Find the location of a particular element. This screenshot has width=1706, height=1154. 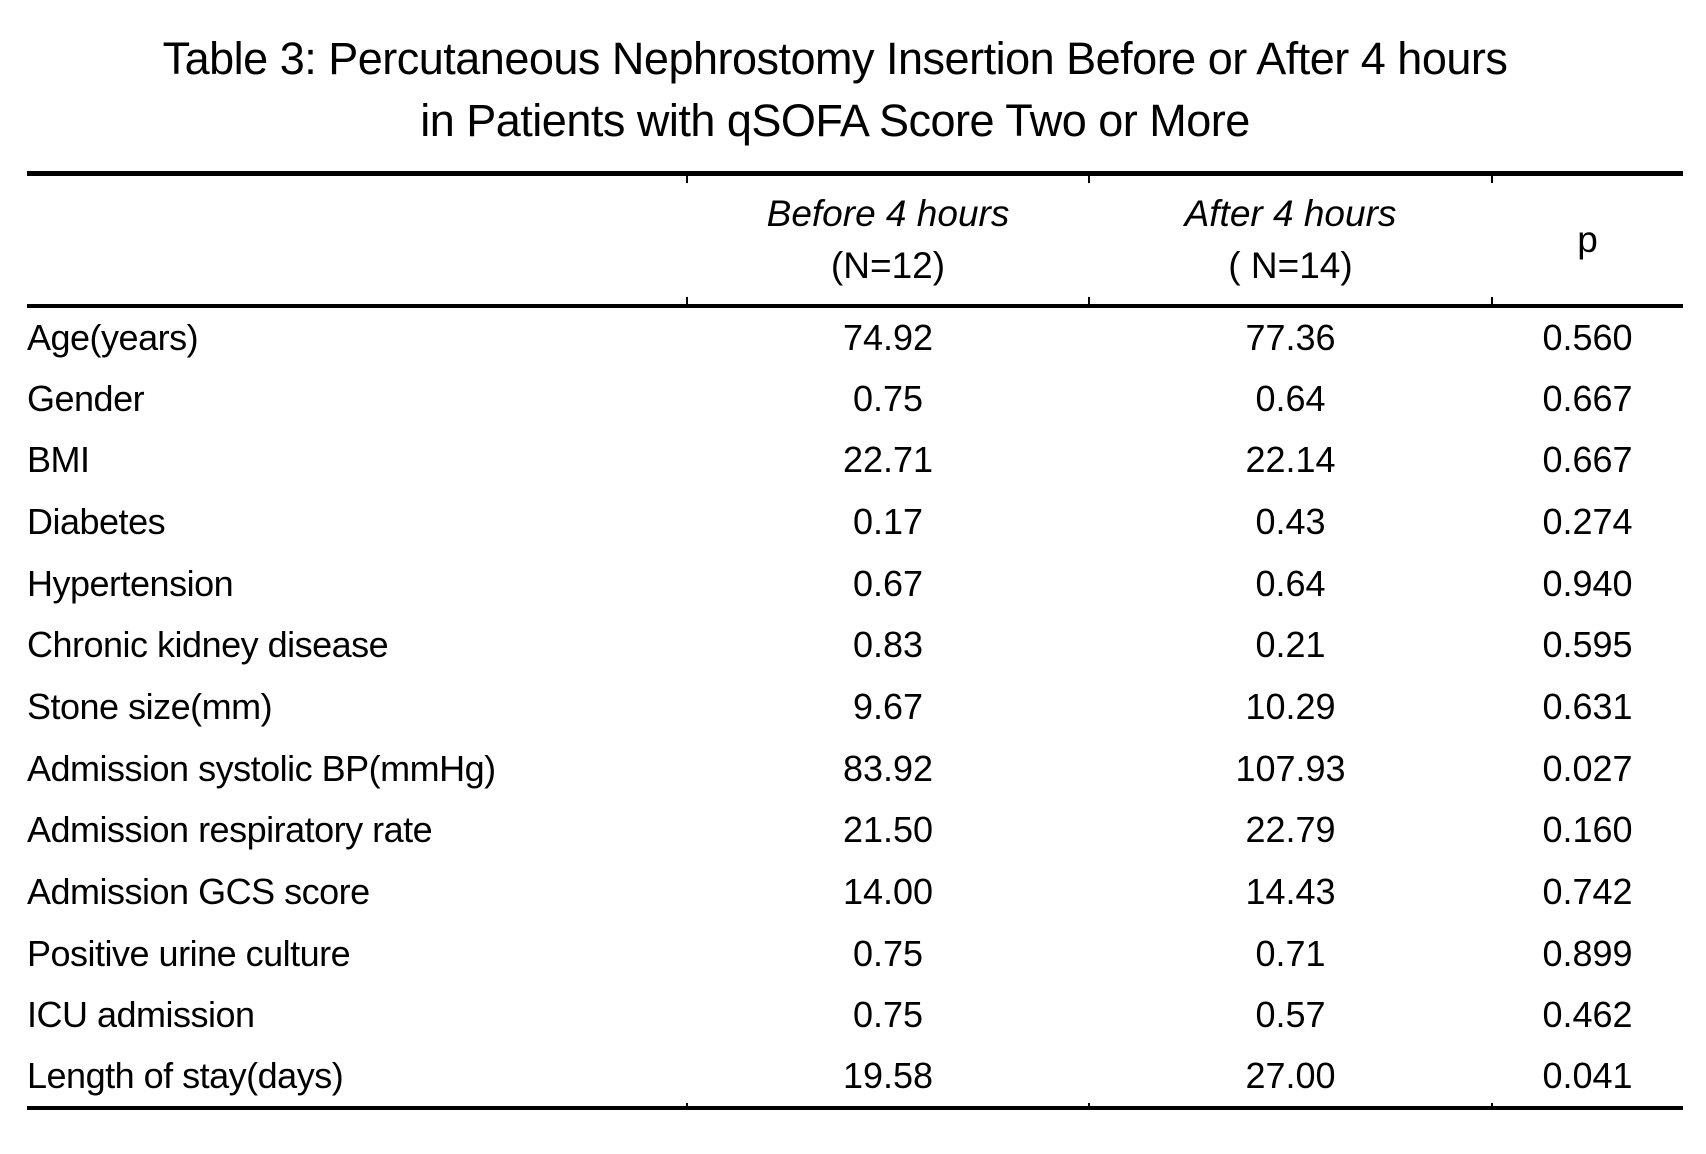

p-value: 0.274 is located at coordinates (1587, 521).